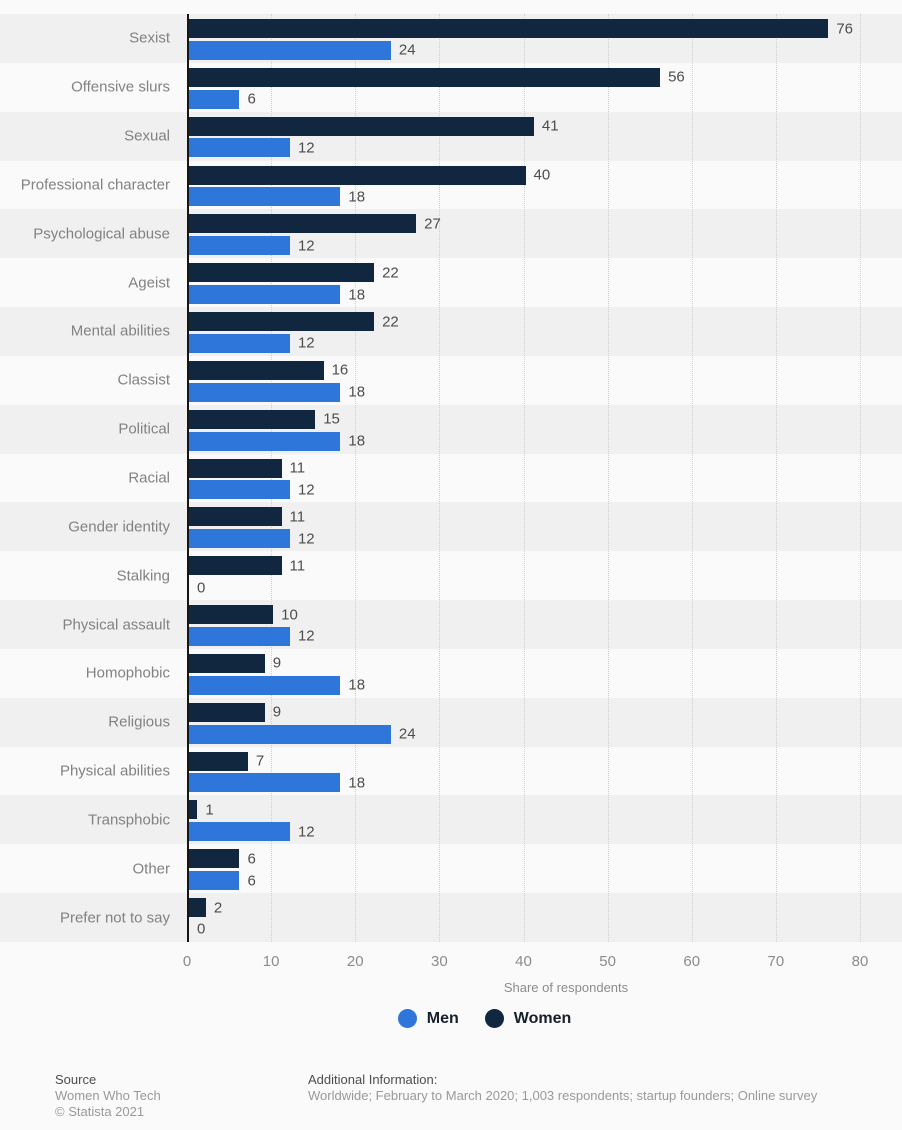 The height and width of the screenshot is (1130, 902). I want to click on legend-item-women: Women, so click(528, 1018).